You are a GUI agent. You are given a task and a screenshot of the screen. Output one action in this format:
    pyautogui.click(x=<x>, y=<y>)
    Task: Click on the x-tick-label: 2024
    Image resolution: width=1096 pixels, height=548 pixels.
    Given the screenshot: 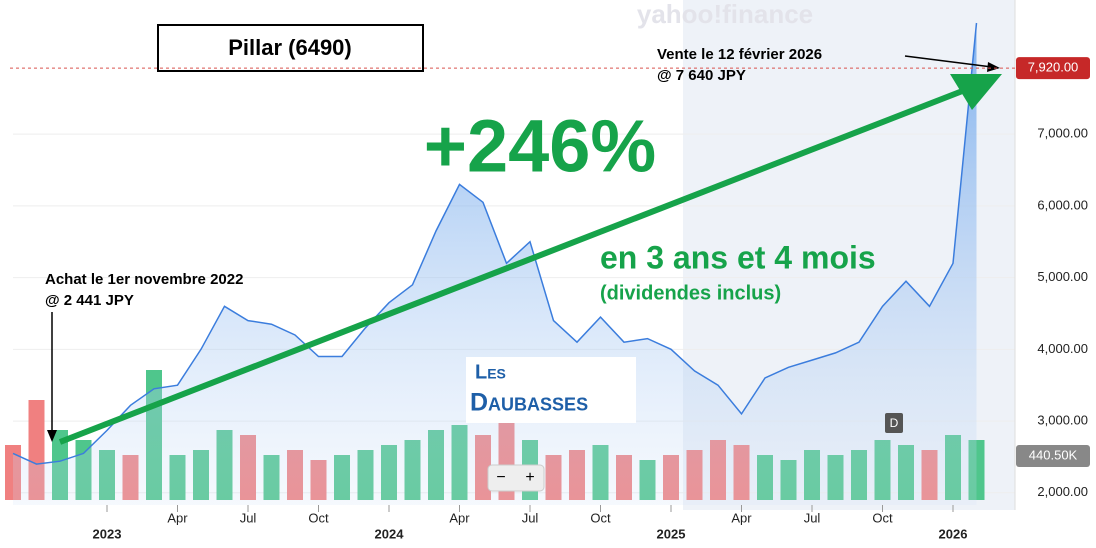 What is the action you would take?
    pyautogui.click(x=390, y=533)
    